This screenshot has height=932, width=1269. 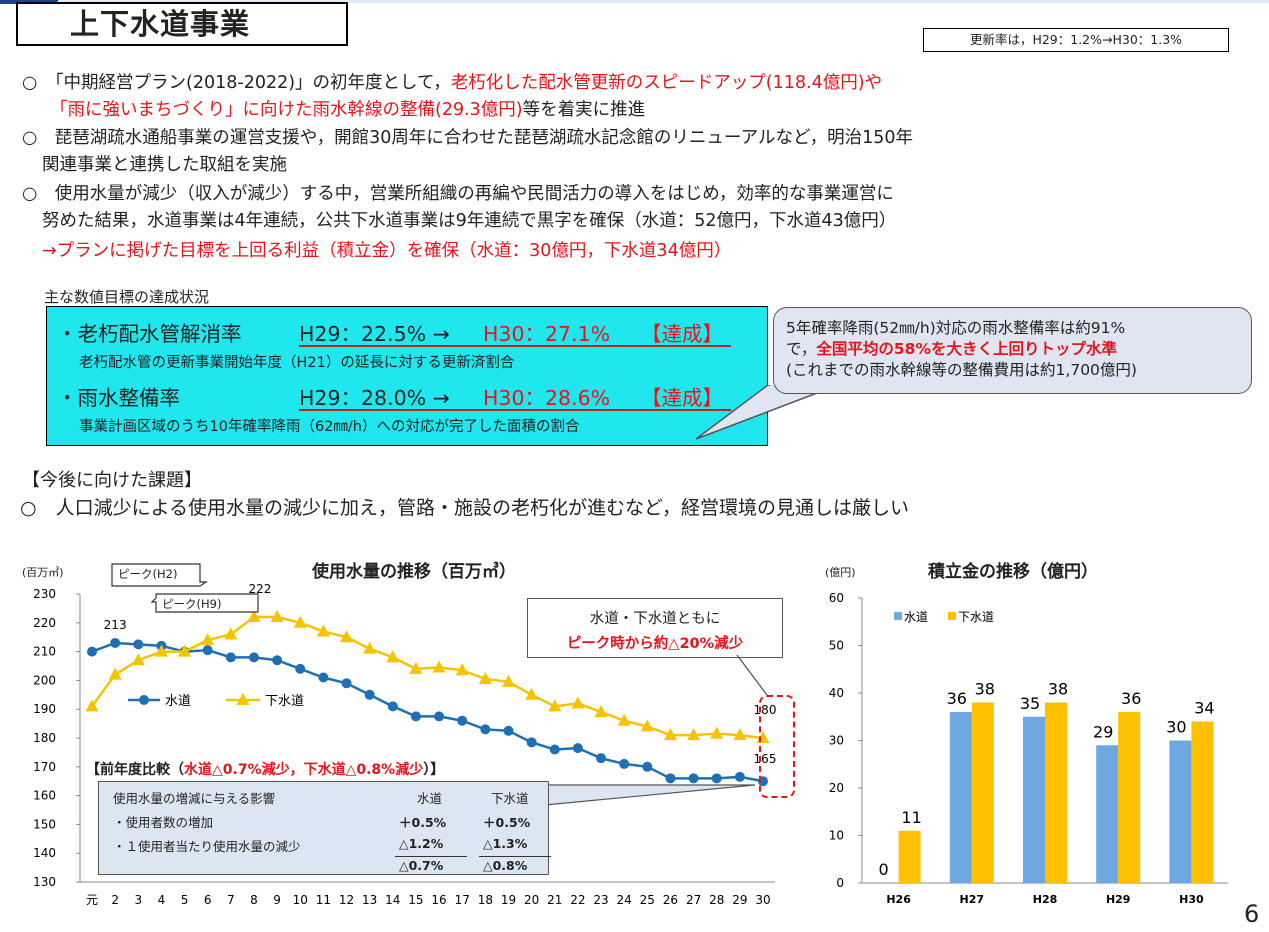 I want to click on bubble-line-2: で，全国平均の58%を大きく上回りトップ水準, so click(x=951, y=349).